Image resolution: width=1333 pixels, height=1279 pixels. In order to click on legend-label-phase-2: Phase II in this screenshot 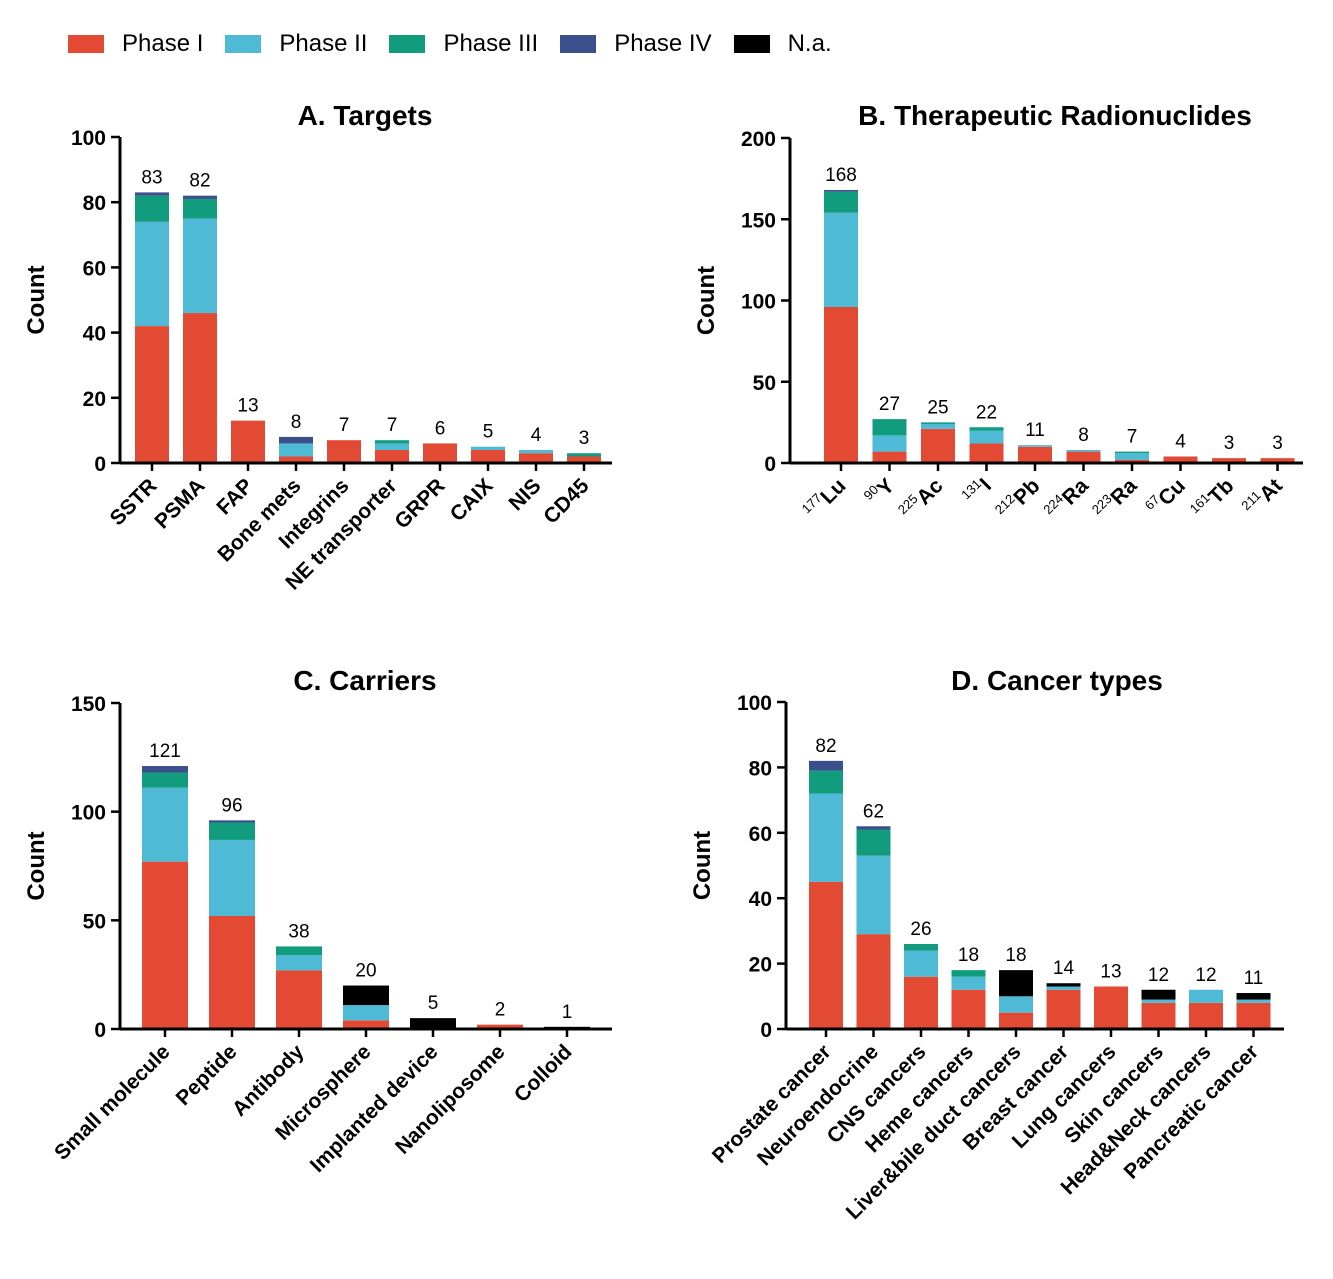, I will do `click(323, 43)`.